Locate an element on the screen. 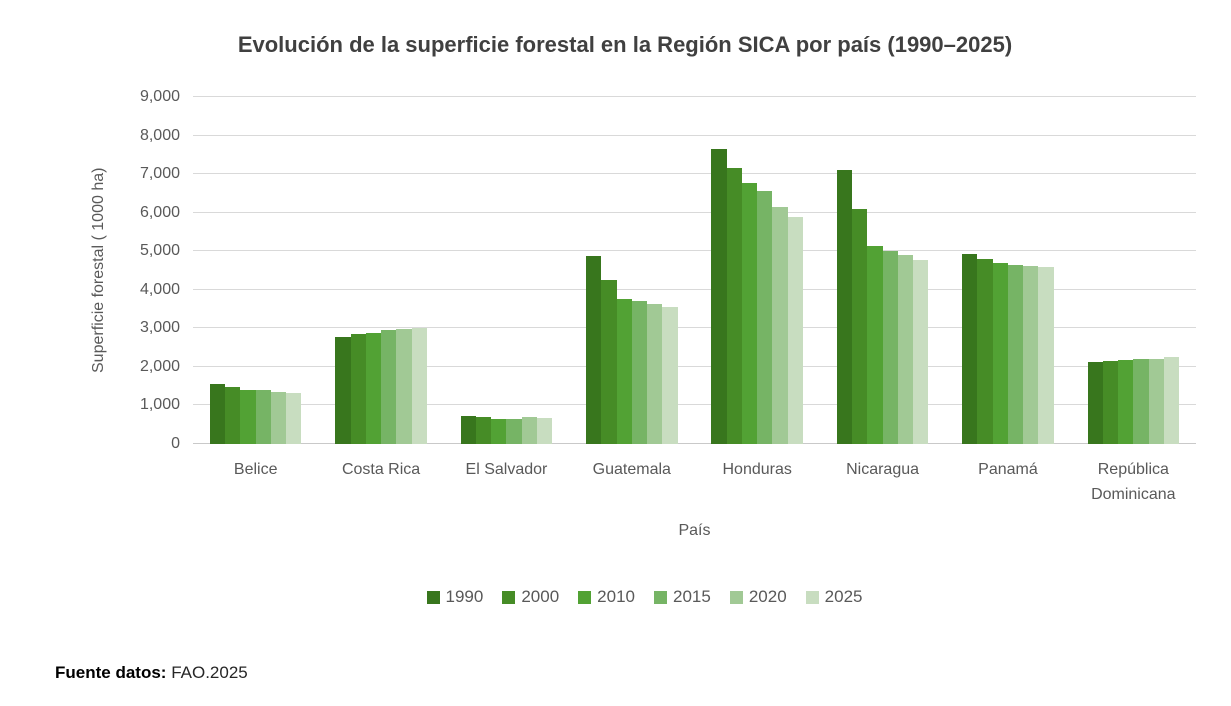 Image resolution: width=1231 pixels, height=706 pixels. x-category-label: Nicaragua is located at coordinates (883, 469).